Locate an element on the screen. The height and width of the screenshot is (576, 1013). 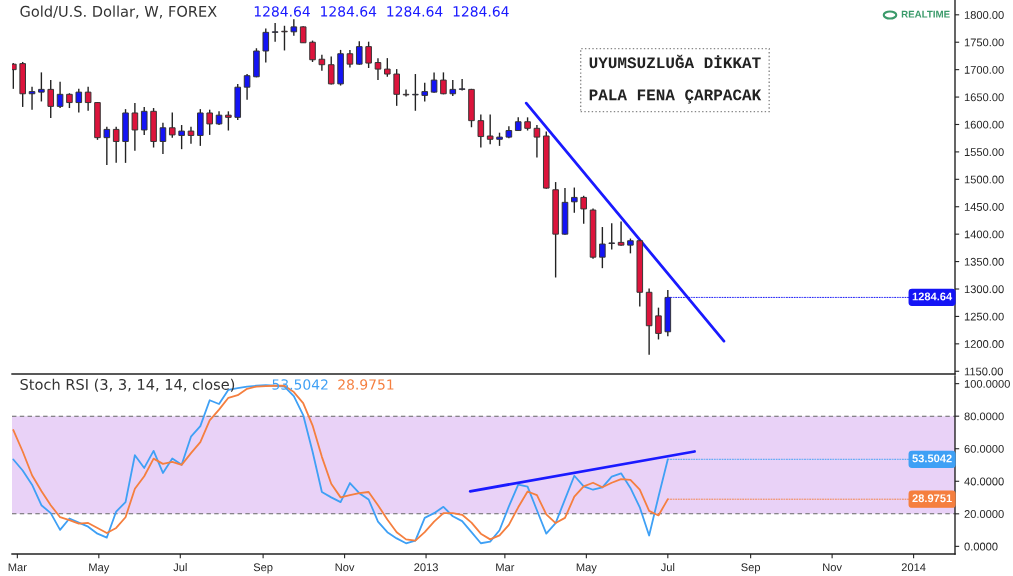
y-tick-label: 1600.00 is located at coordinates (984, 124).